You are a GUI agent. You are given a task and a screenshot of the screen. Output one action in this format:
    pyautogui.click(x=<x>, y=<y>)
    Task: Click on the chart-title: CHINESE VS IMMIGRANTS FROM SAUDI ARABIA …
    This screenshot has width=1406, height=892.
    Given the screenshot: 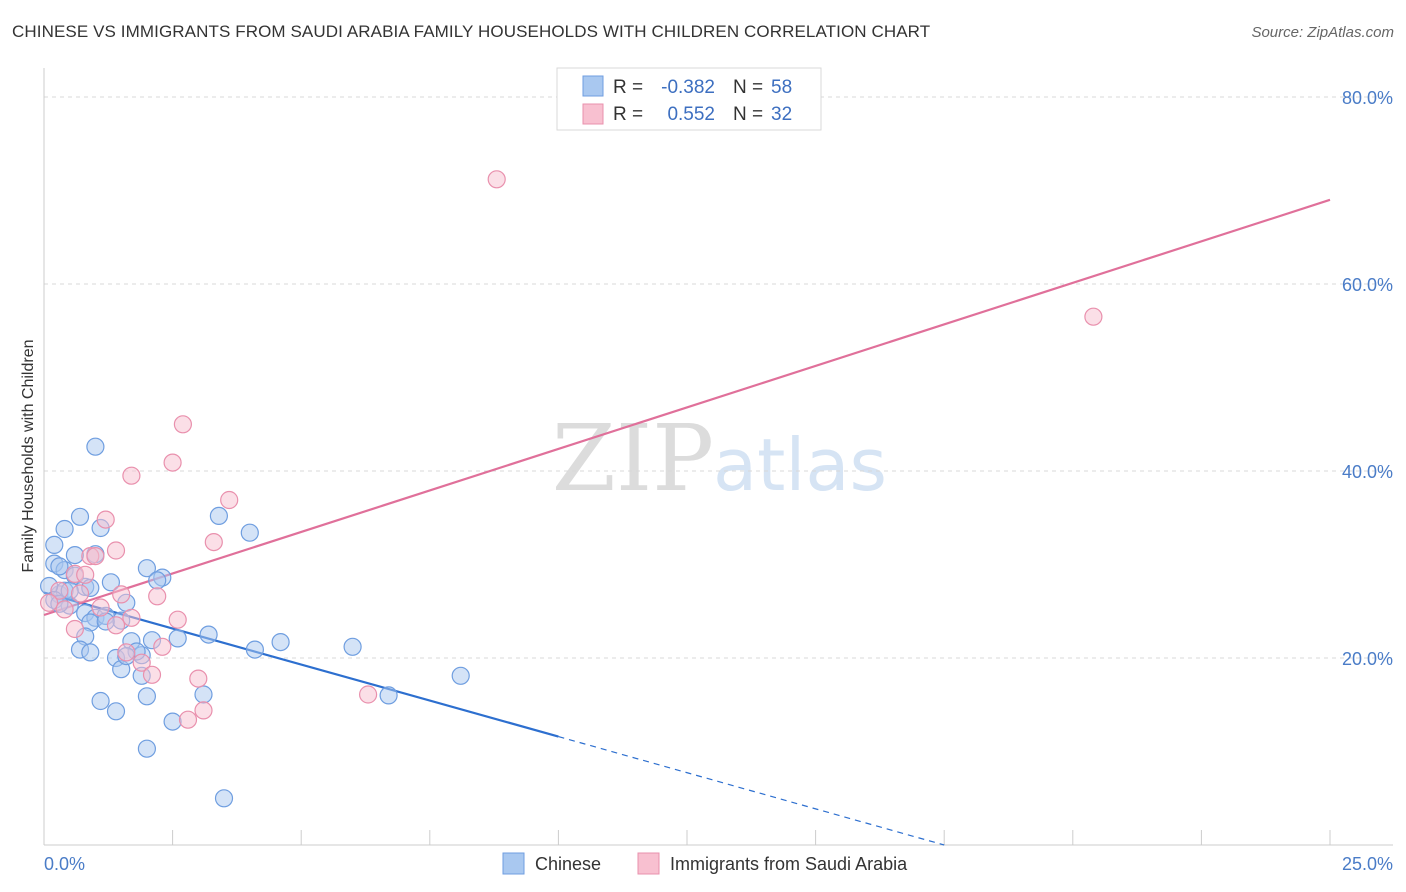 What is the action you would take?
    pyautogui.click(x=471, y=31)
    